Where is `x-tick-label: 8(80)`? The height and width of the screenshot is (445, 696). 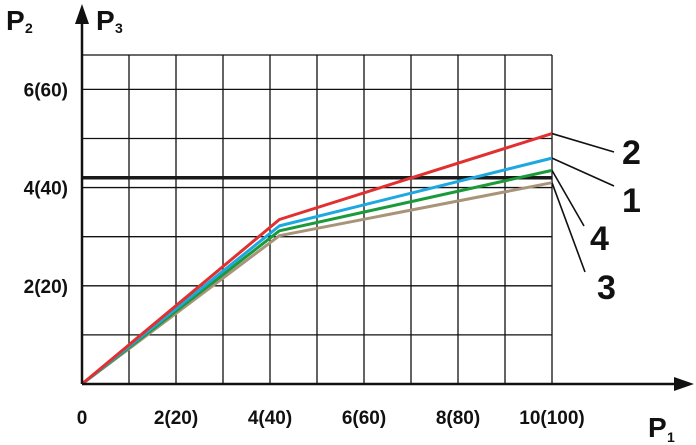
x-tick-label: 8(80) is located at coordinates (458, 418).